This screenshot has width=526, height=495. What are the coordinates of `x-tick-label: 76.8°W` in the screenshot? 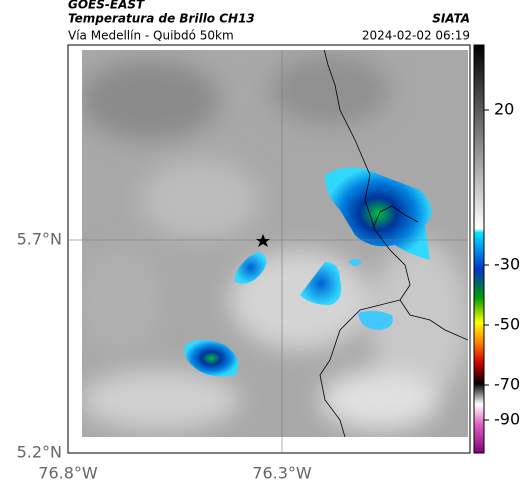 It's located at (68, 473).